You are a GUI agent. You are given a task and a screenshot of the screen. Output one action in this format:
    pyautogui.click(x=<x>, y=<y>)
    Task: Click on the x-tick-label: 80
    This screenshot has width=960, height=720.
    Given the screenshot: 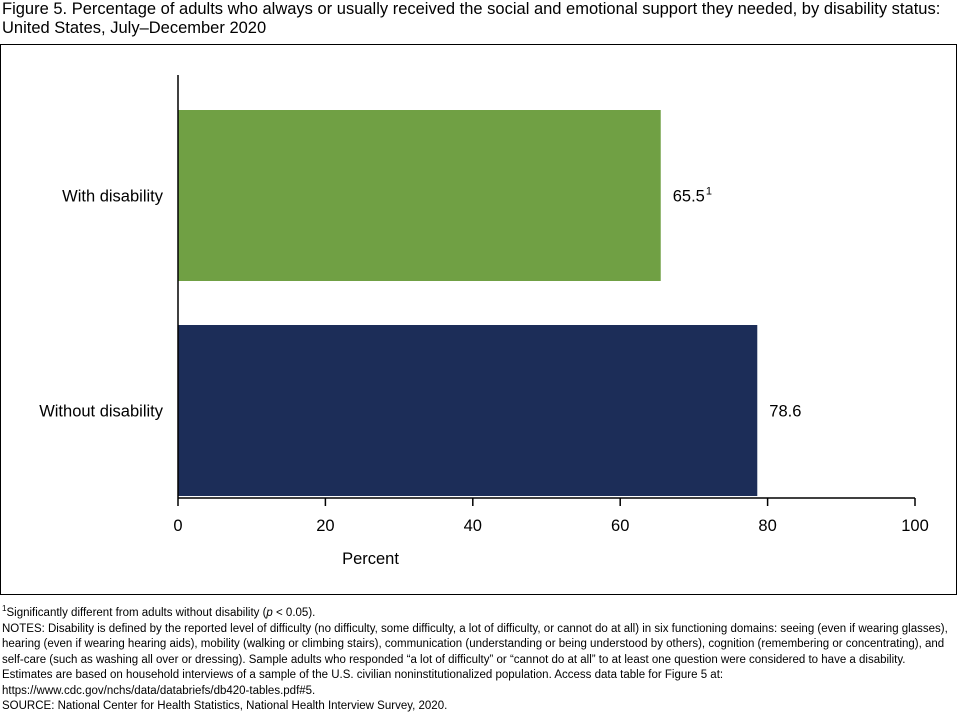 What is the action you would take?
    pyautogui.click(x=767, y=526)
    